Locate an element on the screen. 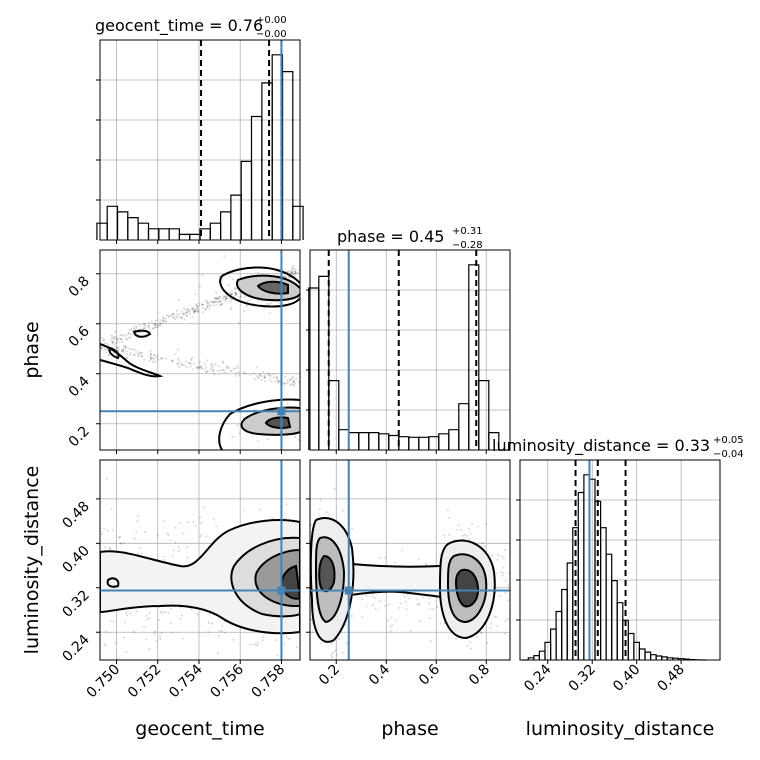  panel-hist-phase is located at coordinates (408, 350).